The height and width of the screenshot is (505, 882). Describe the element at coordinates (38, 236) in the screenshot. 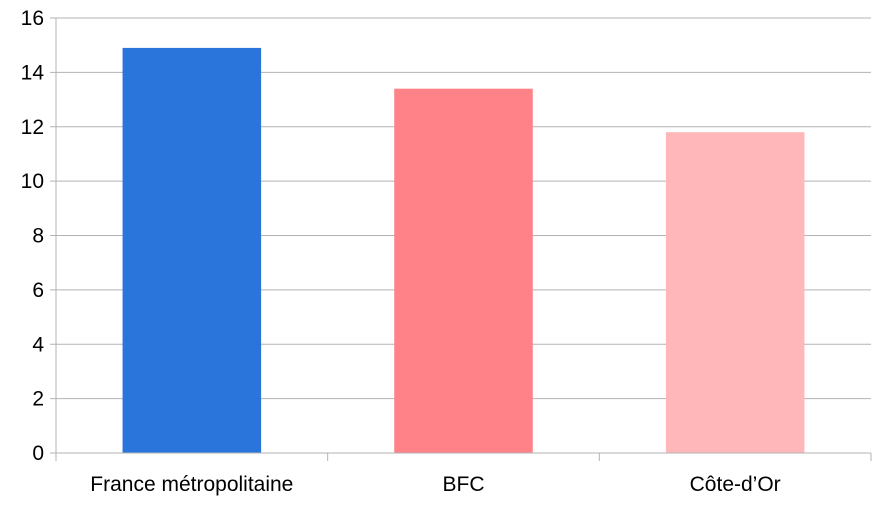

I see `y-tick-label: 8` at that location.